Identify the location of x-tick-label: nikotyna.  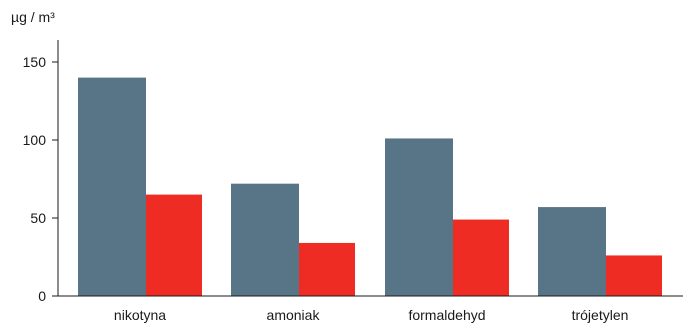
(140, 315).